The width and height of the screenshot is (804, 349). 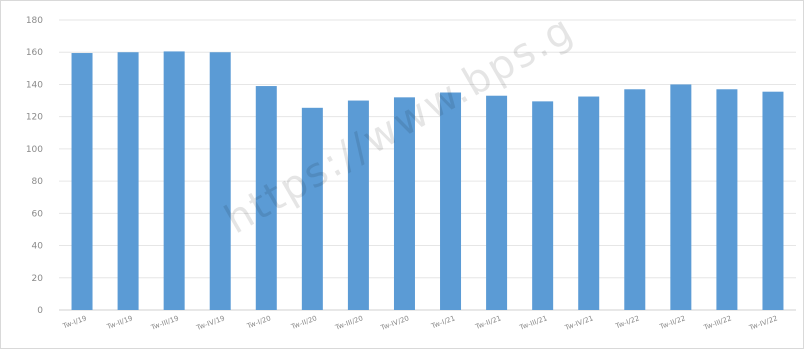 What do you see at coordinates (34, 85) in the screenshot?
I see `y-tick-label: 140` at bounding box center [34, 85].